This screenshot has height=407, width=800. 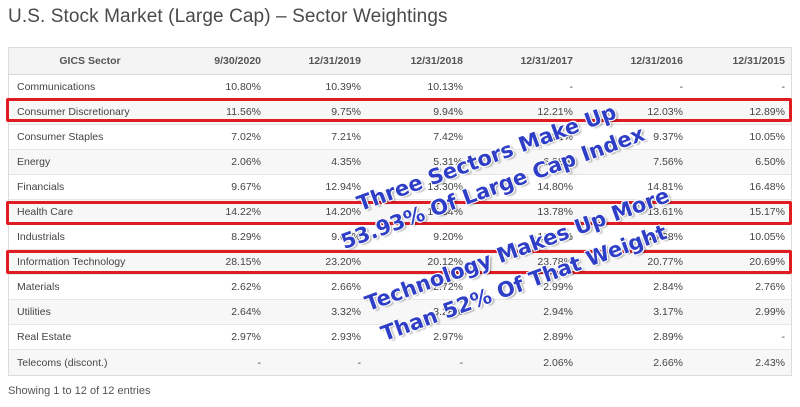 What do you see at coordinates (45, 212) in the screenshot?
I see `sector-name-cell: Health Care` at bounding box center [45, 212].